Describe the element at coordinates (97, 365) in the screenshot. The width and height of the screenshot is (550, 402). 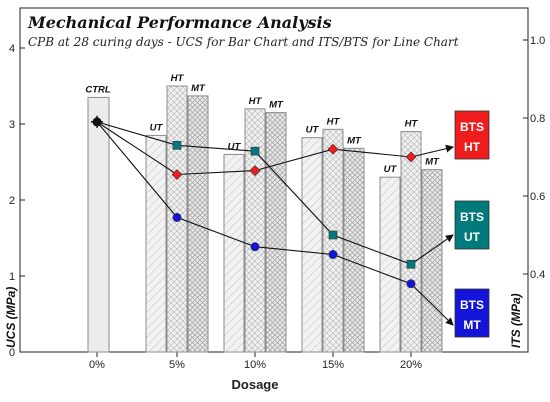
I see `x-tick-label: 0%` at that location.